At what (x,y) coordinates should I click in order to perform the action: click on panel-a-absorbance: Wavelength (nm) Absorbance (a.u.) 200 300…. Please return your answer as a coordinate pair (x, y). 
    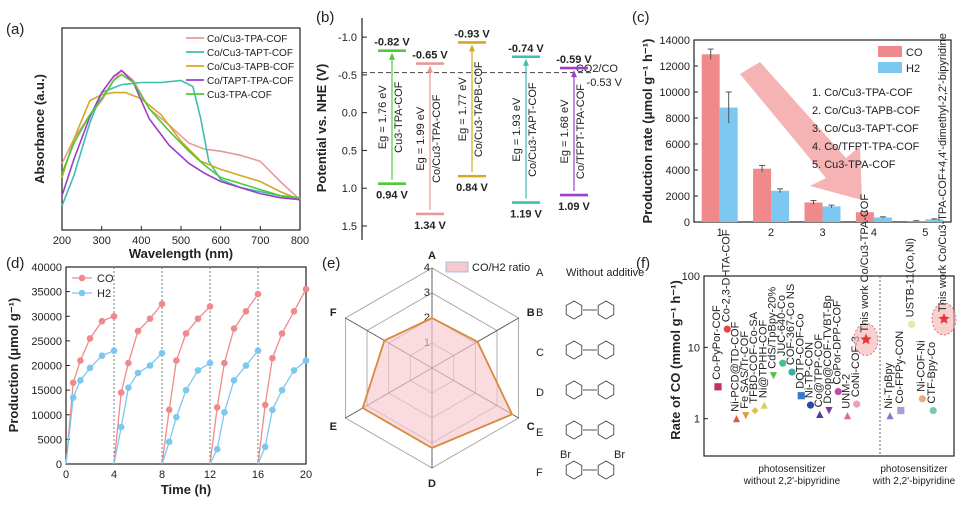
    Looking at the image, I should click on (170, 144).